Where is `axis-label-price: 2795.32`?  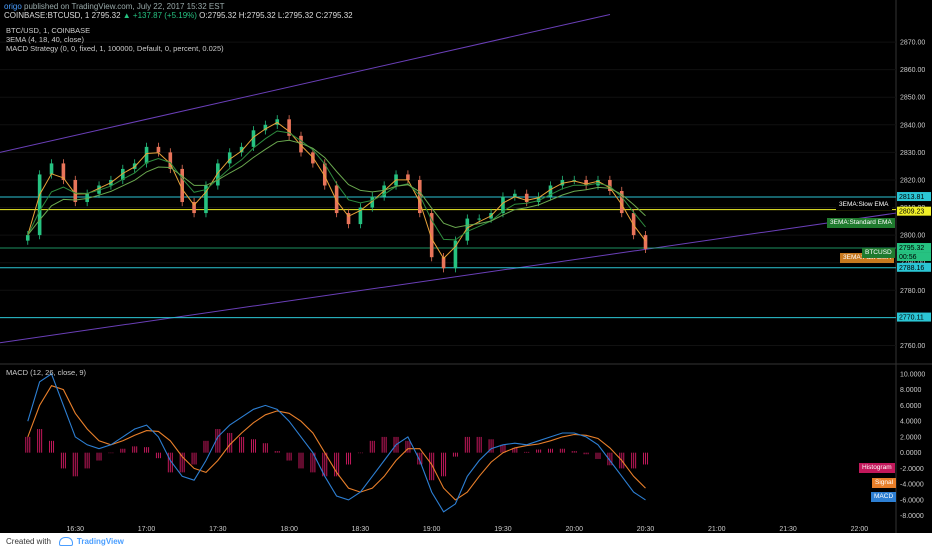 axis-label-price: 2795.32 is located at coordinates (911, 248).